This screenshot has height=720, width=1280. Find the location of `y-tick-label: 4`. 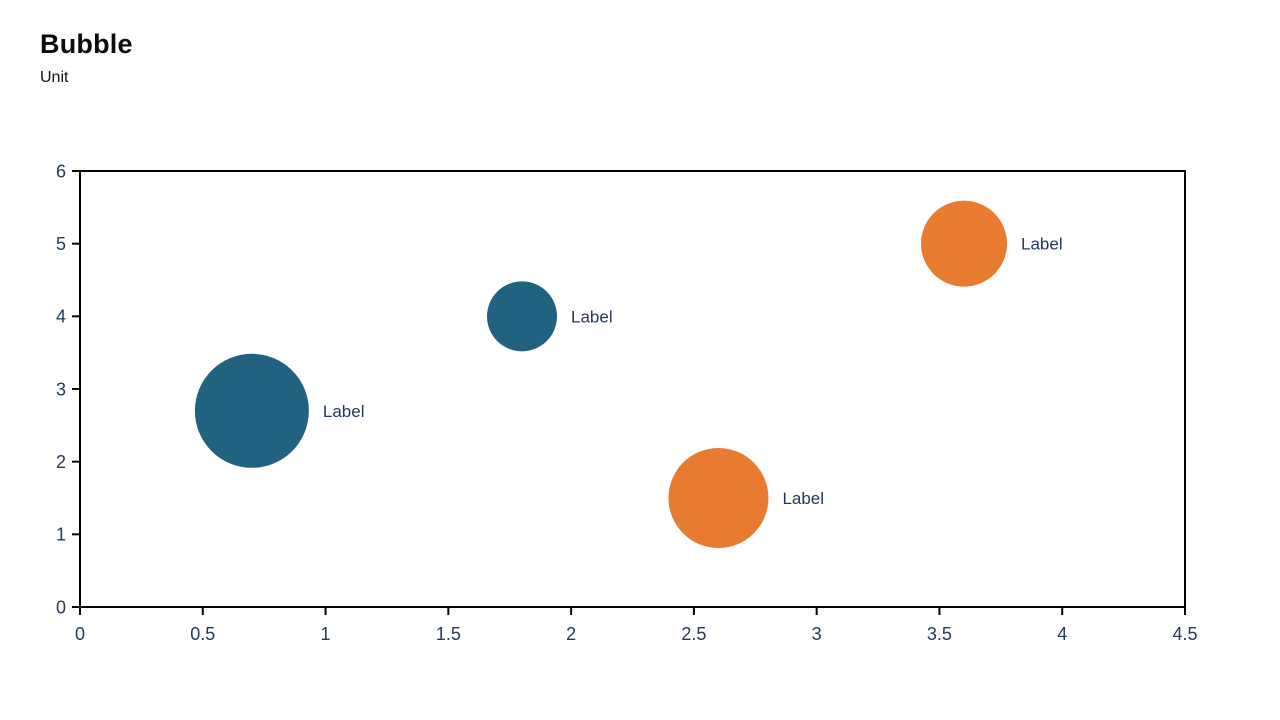

y-tick-label: 4 is located at coordinates (61, 317).